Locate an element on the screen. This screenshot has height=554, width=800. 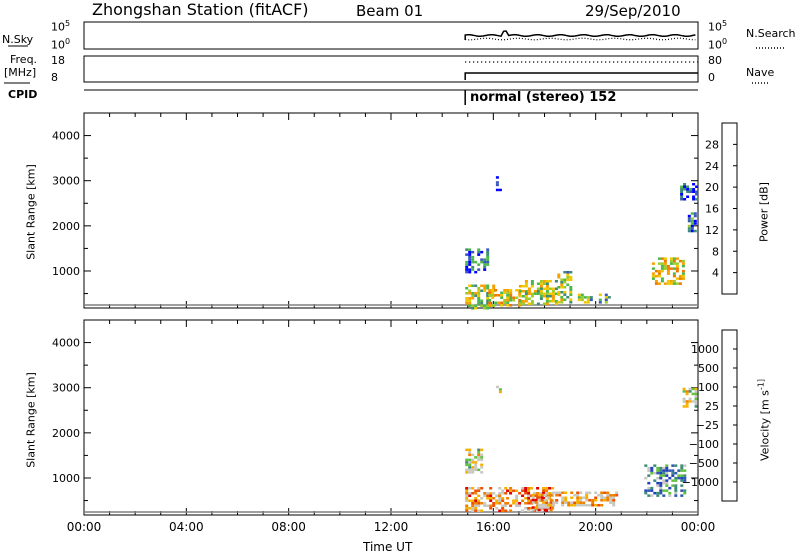
x-tick-label: 08:00 is located at coordinates (288, 527).